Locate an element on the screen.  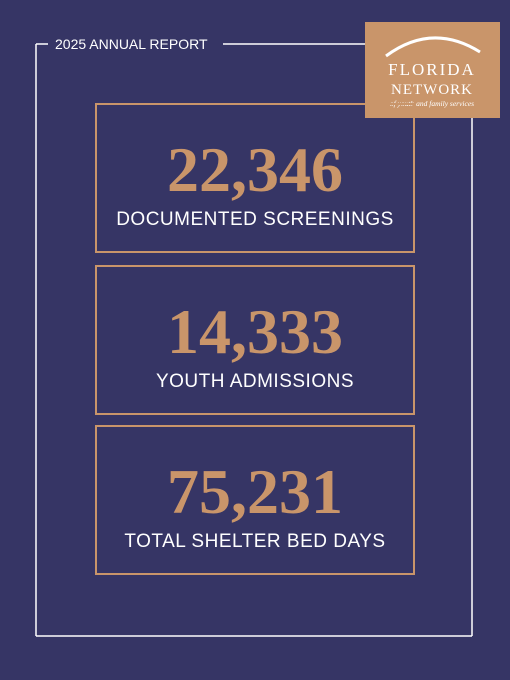
logo-tagline: of youth and family services is located at coordinates (432, 103).